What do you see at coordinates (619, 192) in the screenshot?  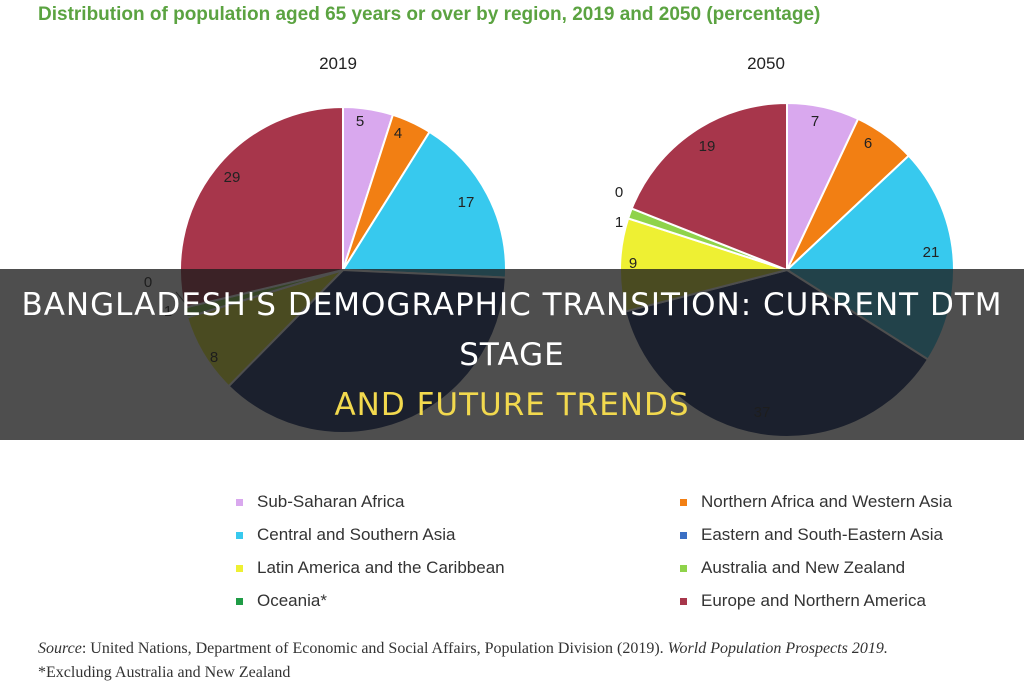 I see `data-label: 0` at bounding box center [619, 192].